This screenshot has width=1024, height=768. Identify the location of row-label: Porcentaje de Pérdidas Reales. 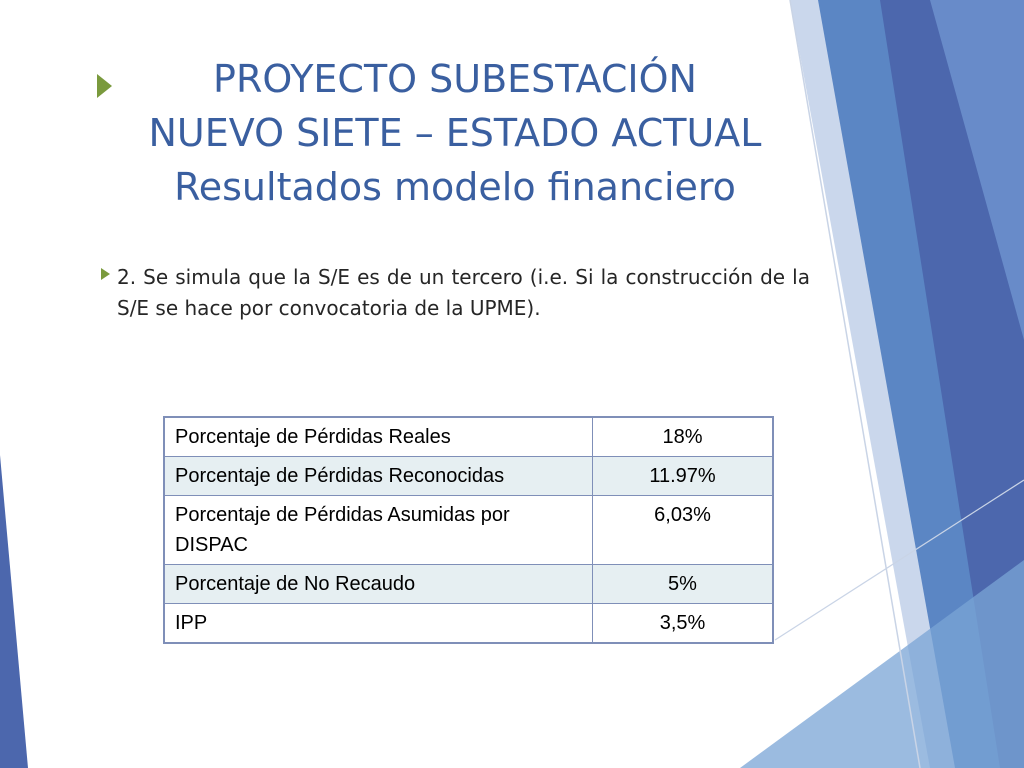
(378, 436).